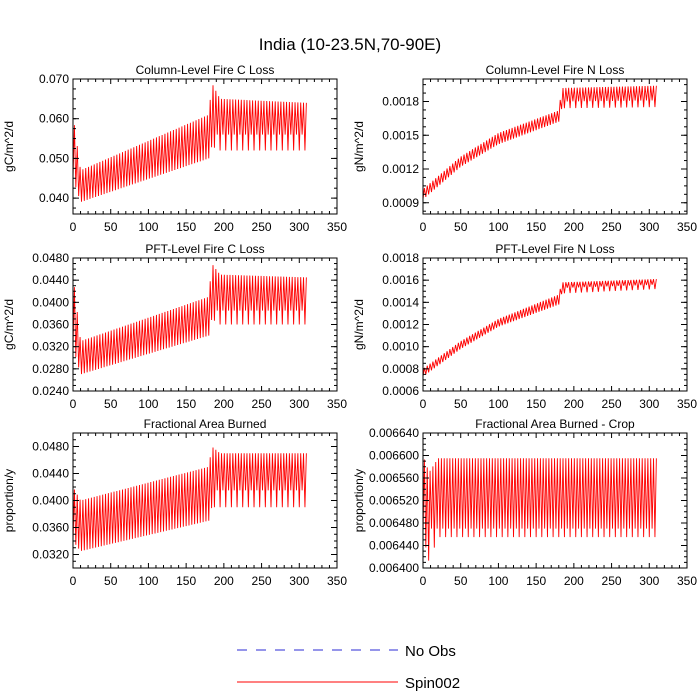 This screenshot has height=700, width=700. Describe the element at coordinates (54, 79) in the screenshot. I see `y-tick-label: 0.070` at that location.